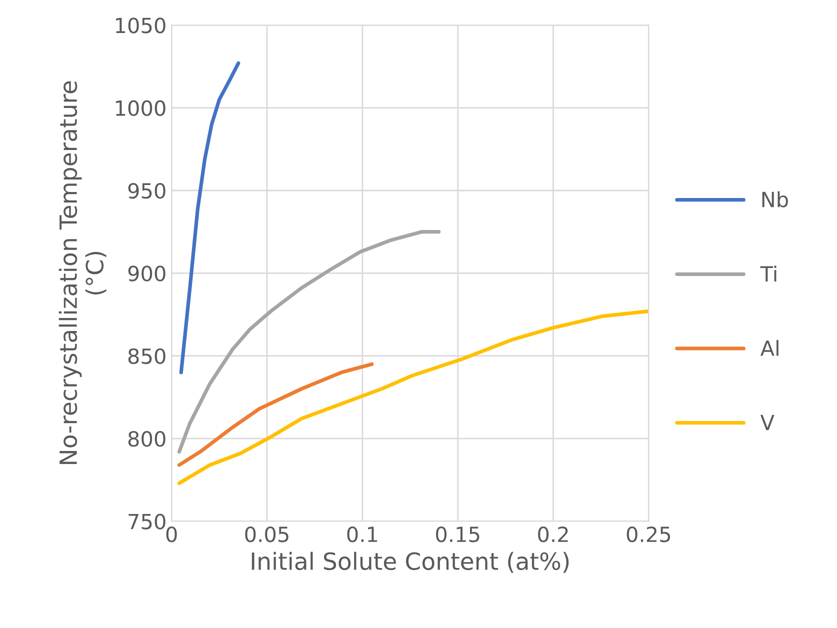  What do you see at coordinates (141, 108) in the screenshot?
I see `y-tick-label: 1000` at bounding box center [141, 108].